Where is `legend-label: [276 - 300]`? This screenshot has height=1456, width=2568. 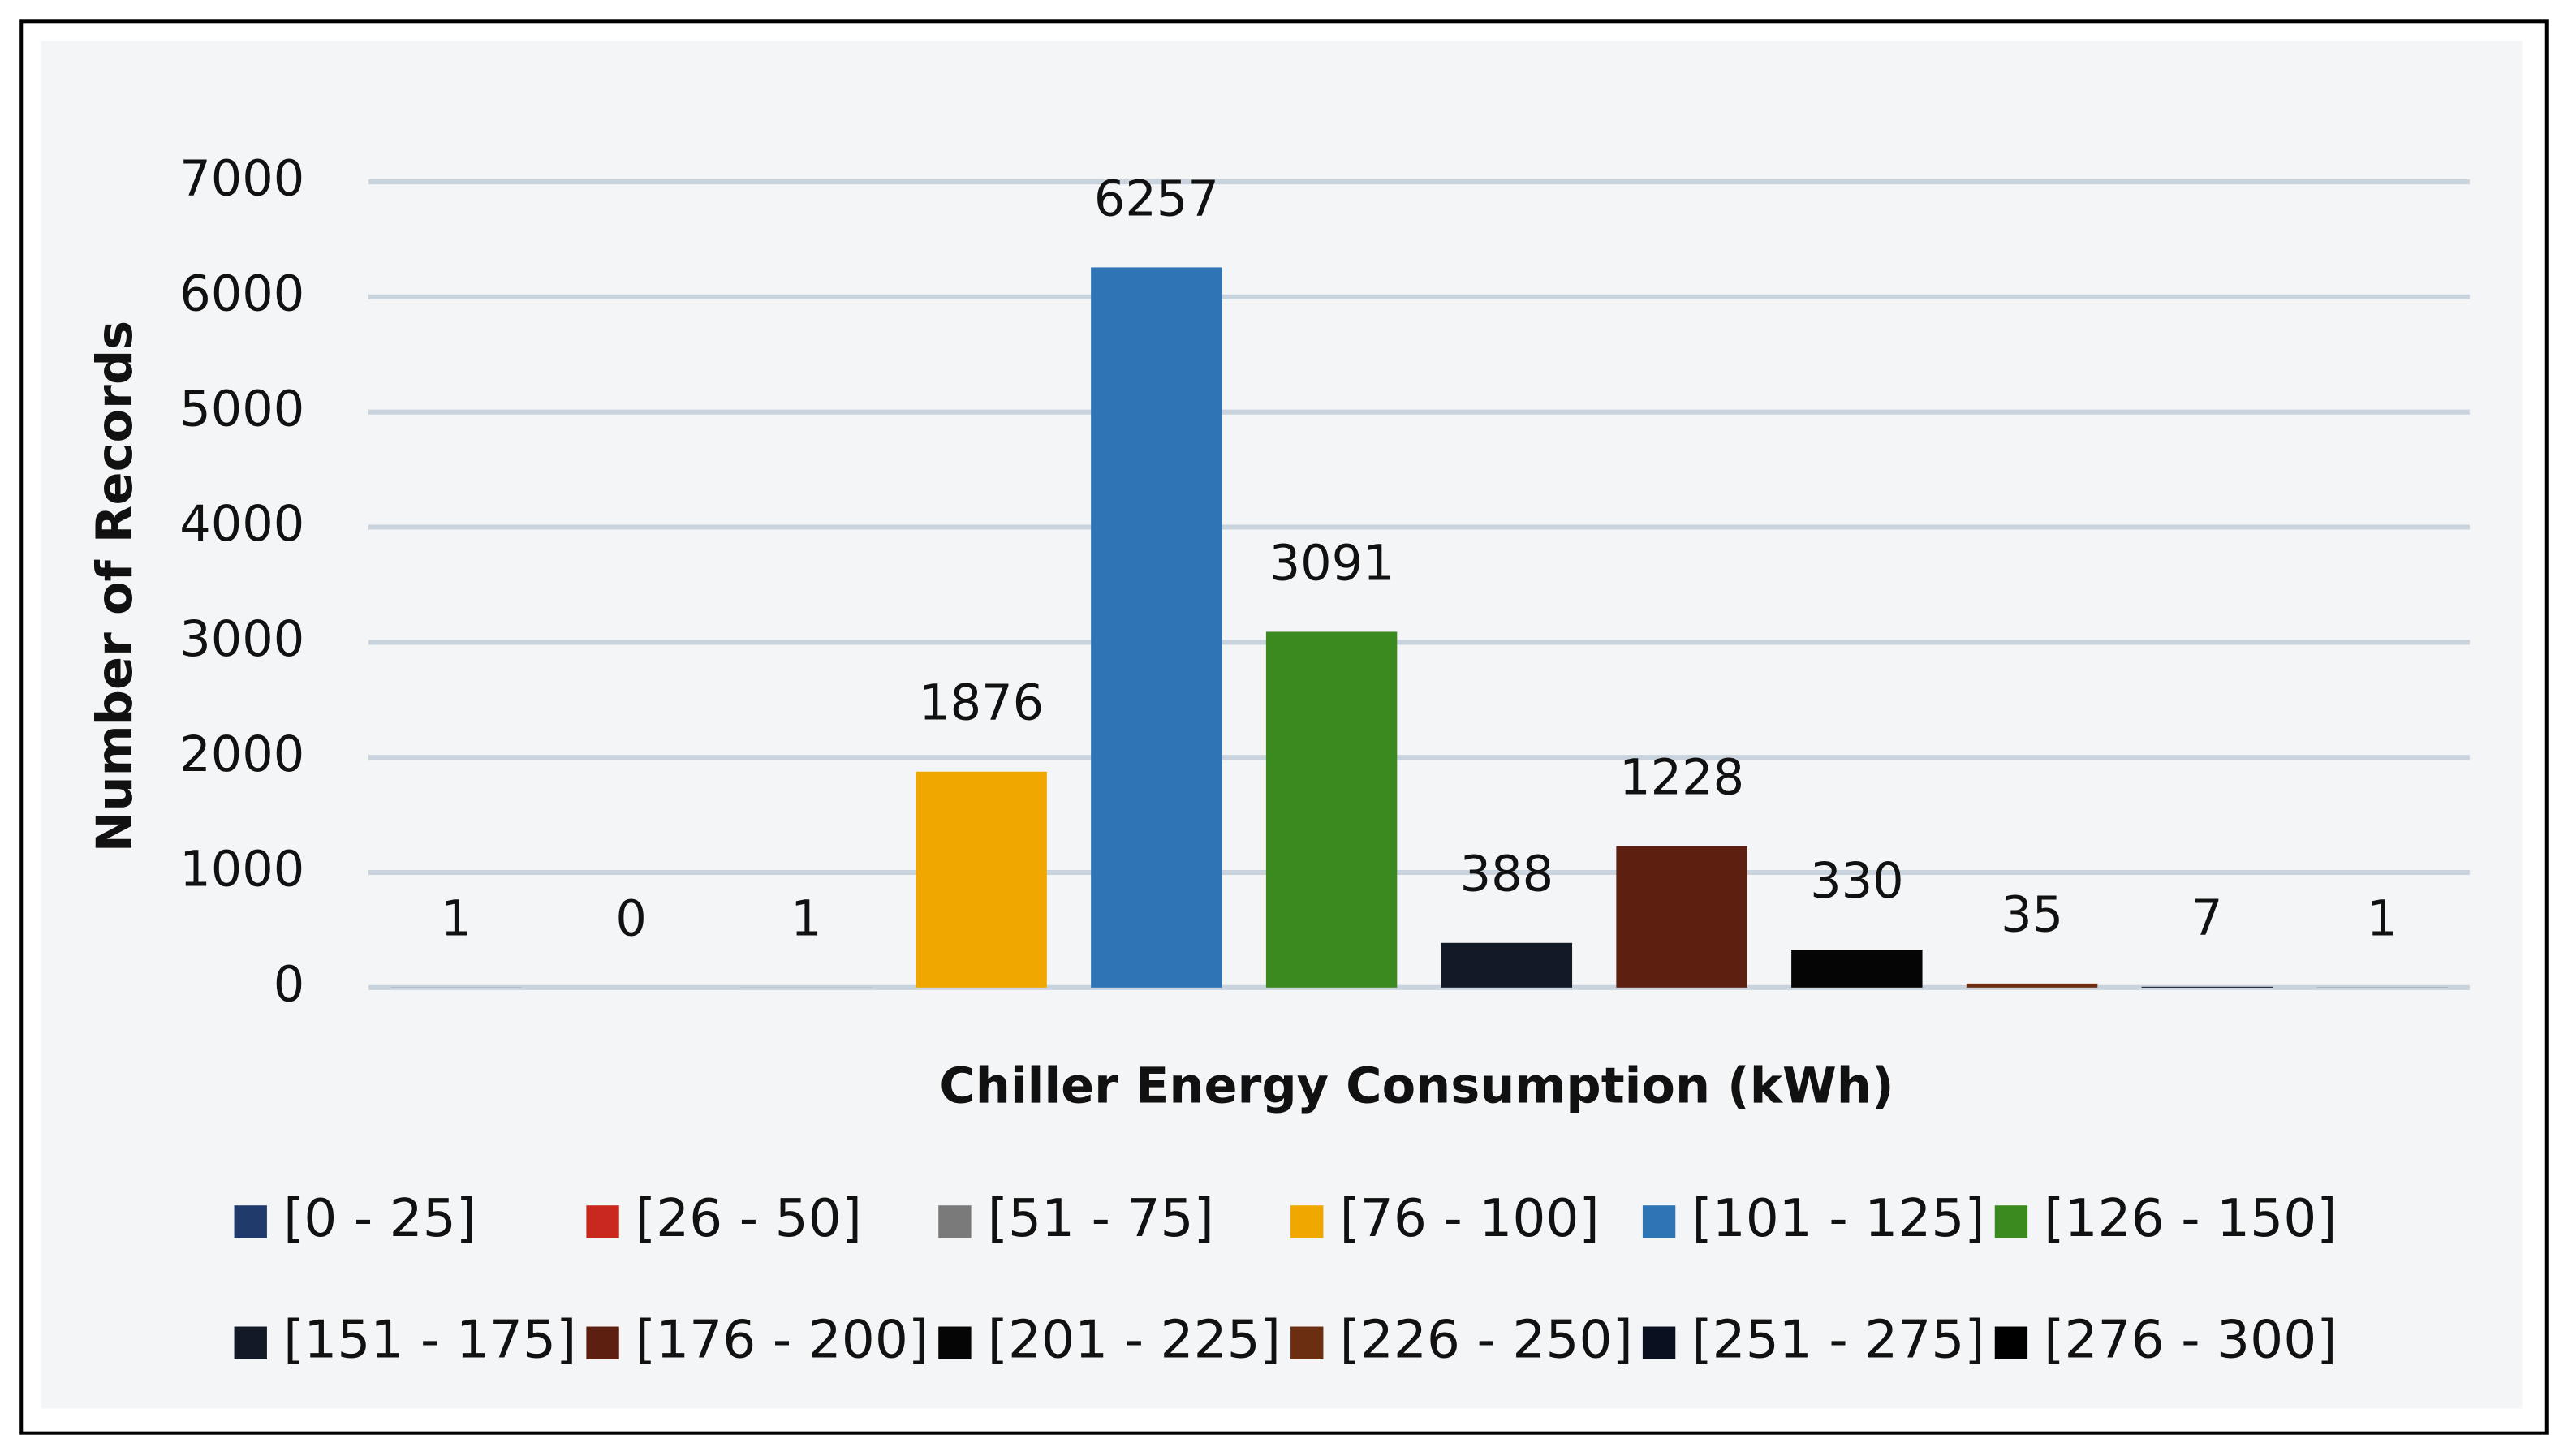 legend-label: [276 - 300] is located at coordinates (2190, 1340).